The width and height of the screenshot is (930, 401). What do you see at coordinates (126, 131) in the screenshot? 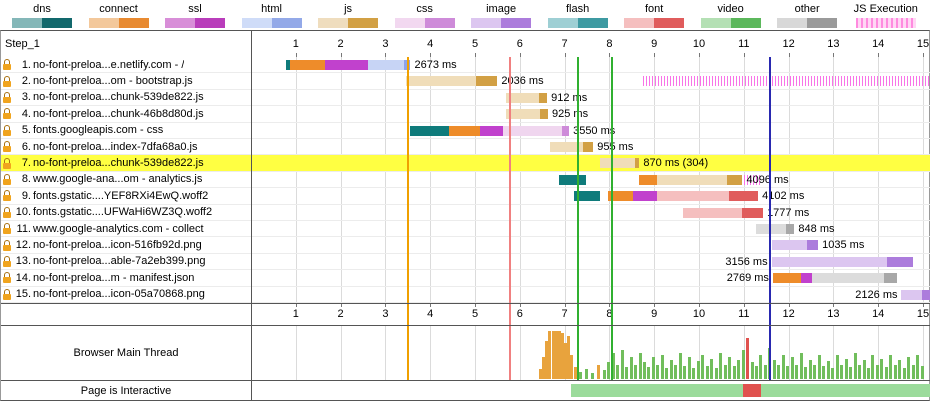
I see `request-label-row: 5. fonts.googleapis.com - css` at bounding box center [126, 131].